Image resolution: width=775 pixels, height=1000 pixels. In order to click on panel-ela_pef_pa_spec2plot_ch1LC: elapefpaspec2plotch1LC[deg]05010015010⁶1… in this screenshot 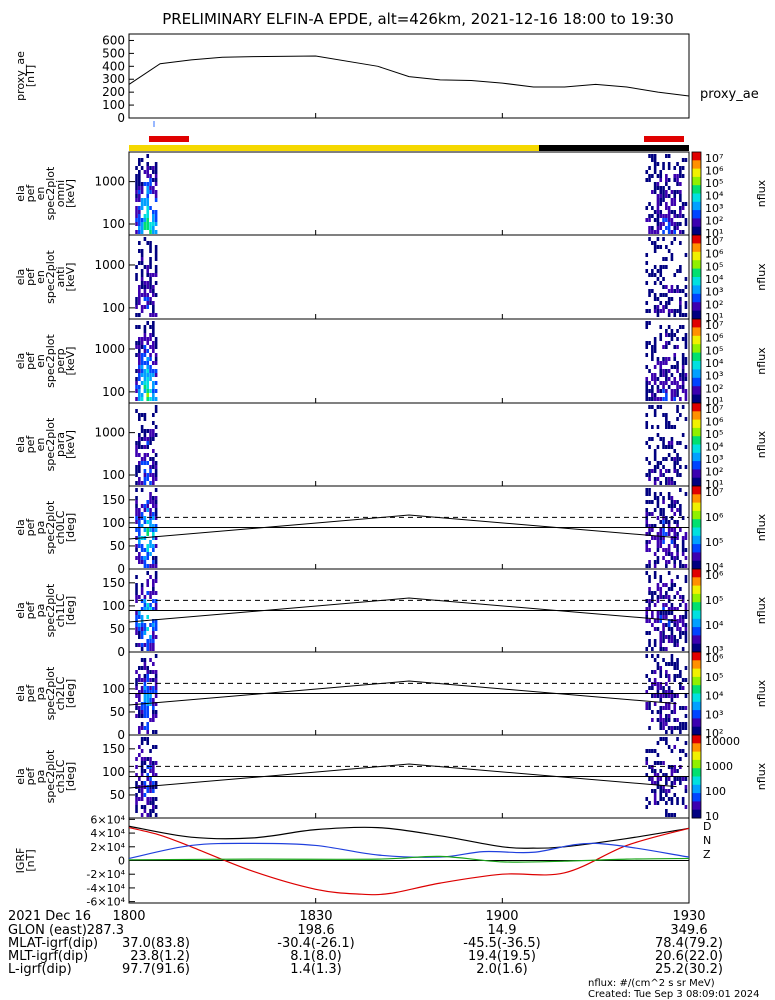, I will do `click(391, 613)`.